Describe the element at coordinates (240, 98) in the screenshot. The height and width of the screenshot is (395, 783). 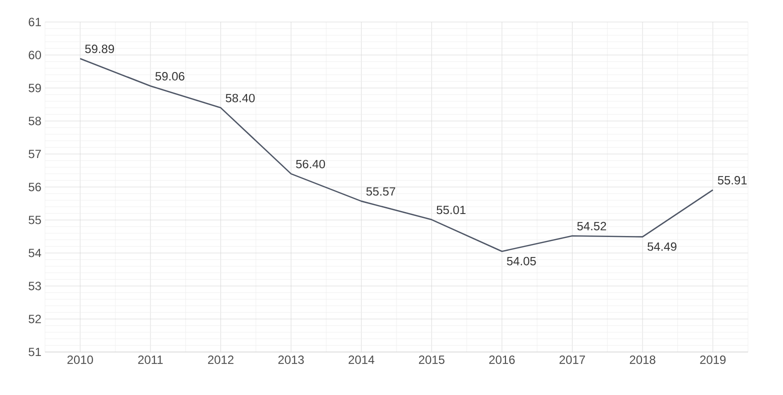
I see `data-label: 58.40` at that location.